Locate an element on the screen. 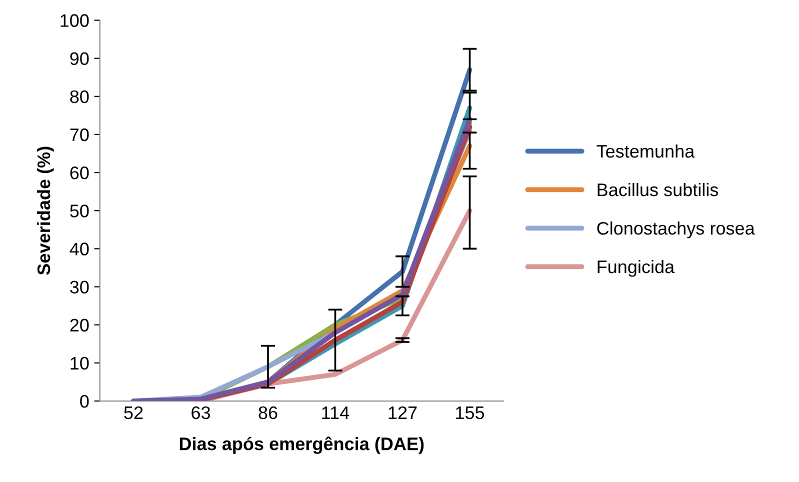 The width and height of the screenshot is (799, 482). y-tick-label: 20 is located at coordinates (79, 325).